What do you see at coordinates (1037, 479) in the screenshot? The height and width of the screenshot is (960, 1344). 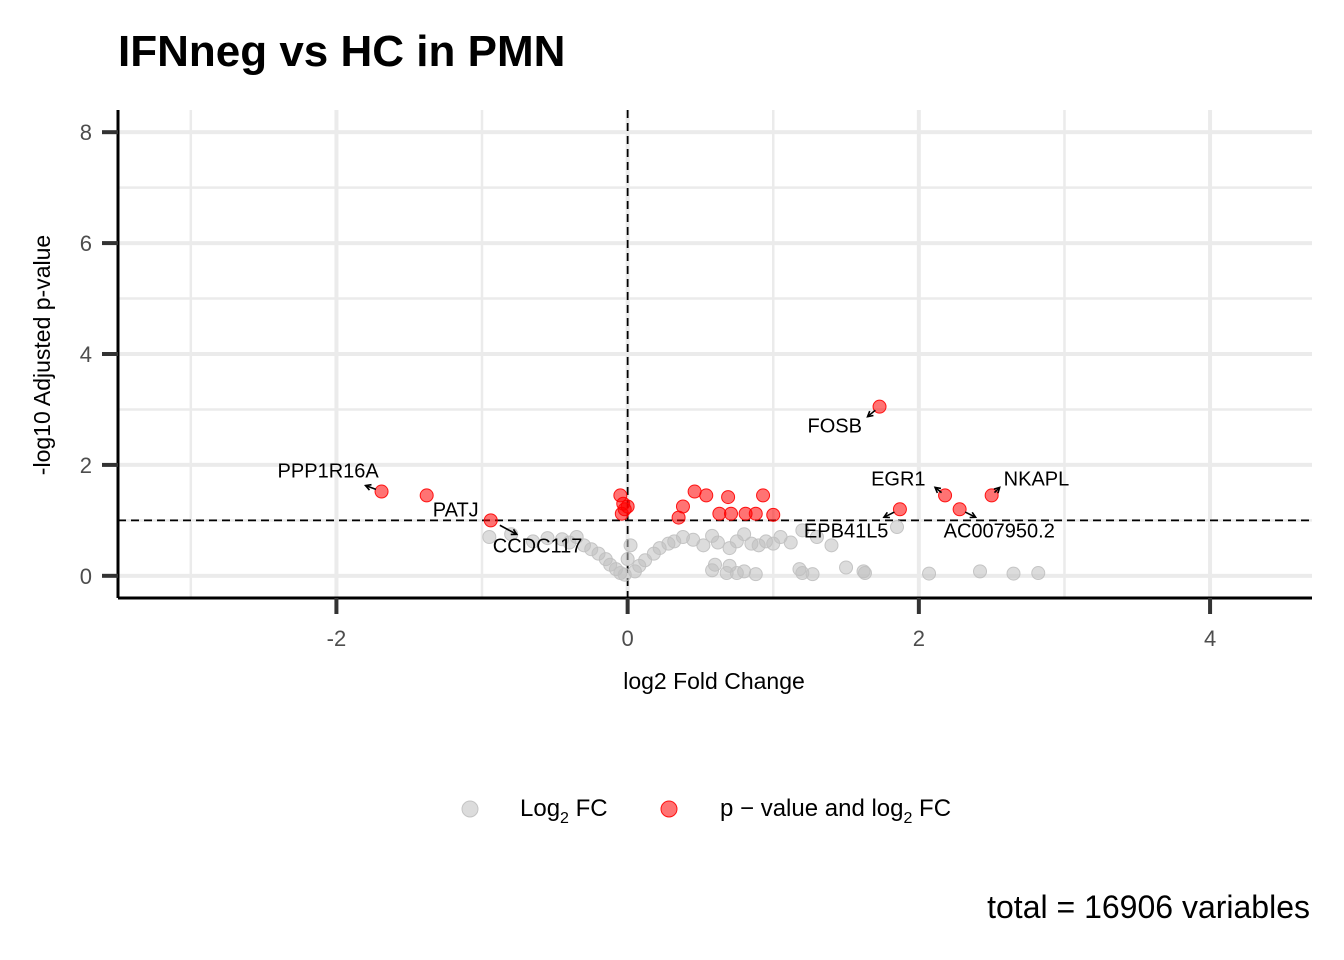 I see `gene-label: NKAPL` at bounding box center [1037, 479].